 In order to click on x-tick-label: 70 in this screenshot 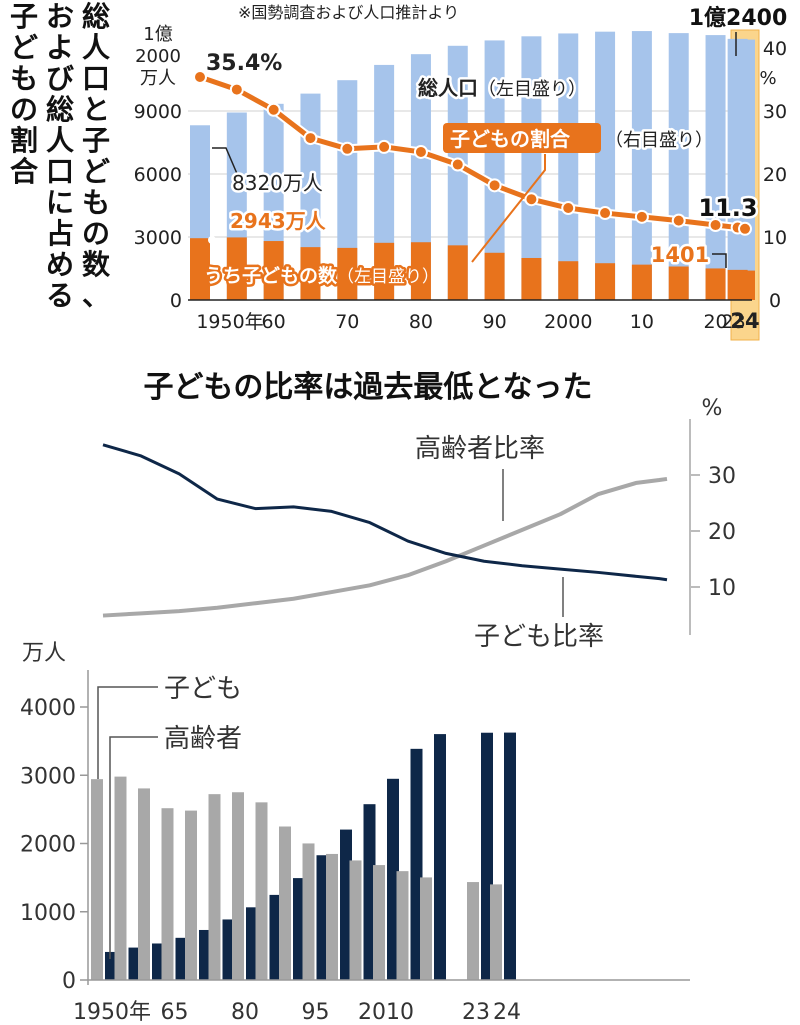, I will do `click(347, 322)`.